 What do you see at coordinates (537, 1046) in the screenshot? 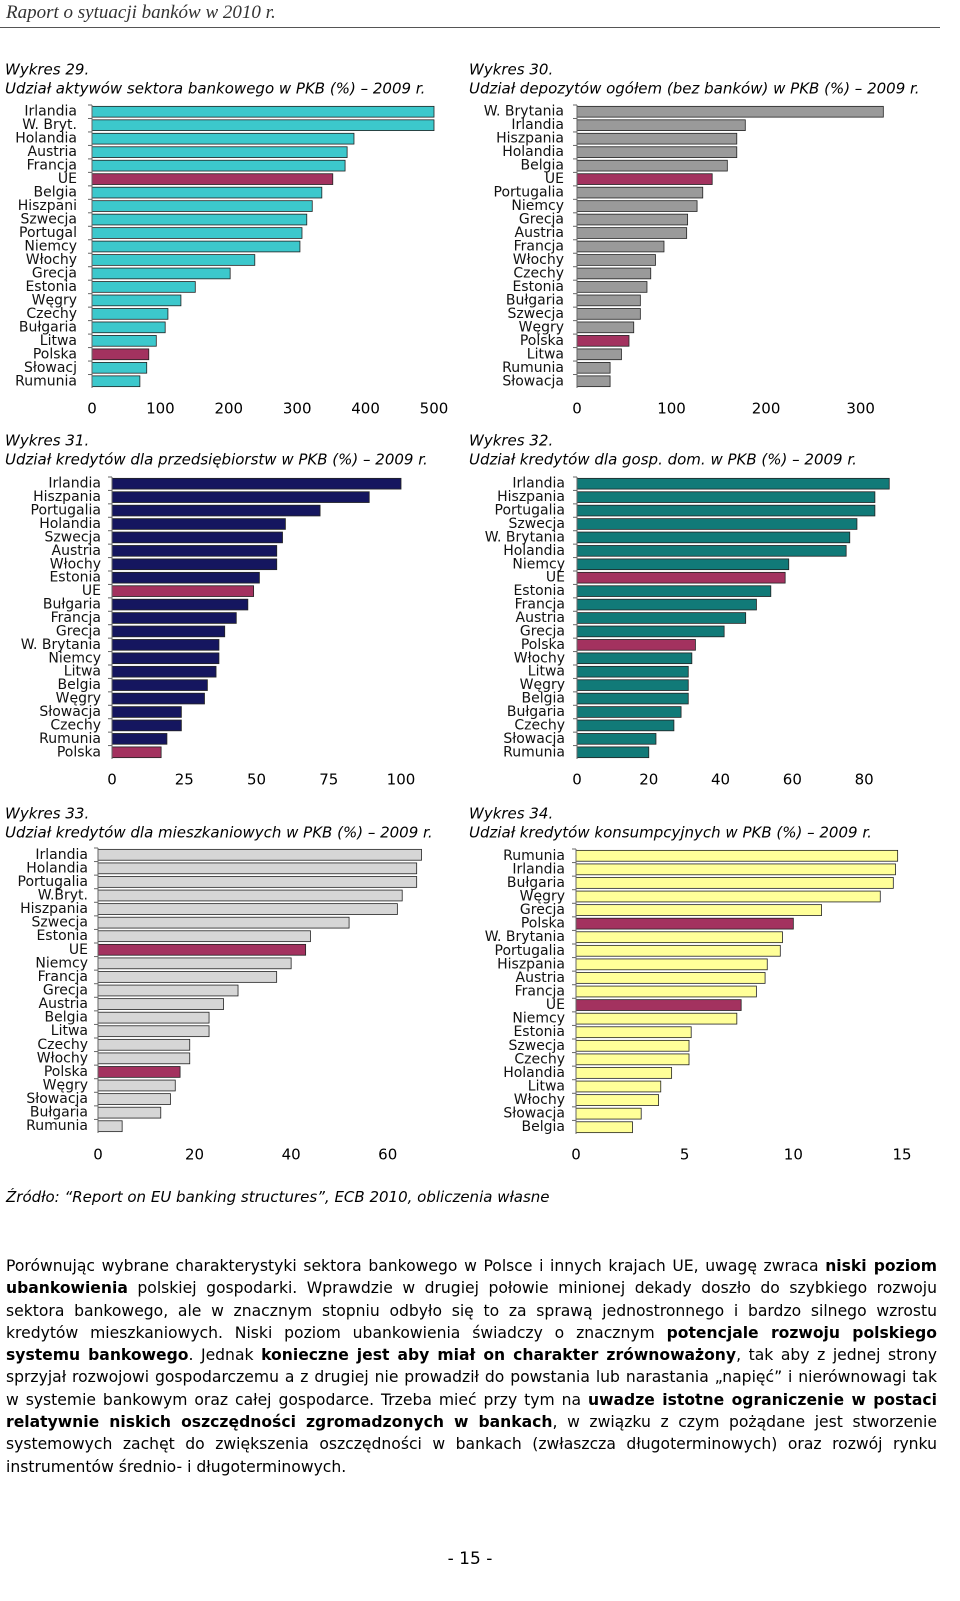
I see `category-label: Szwecja` at bounding box center [537, 1046].